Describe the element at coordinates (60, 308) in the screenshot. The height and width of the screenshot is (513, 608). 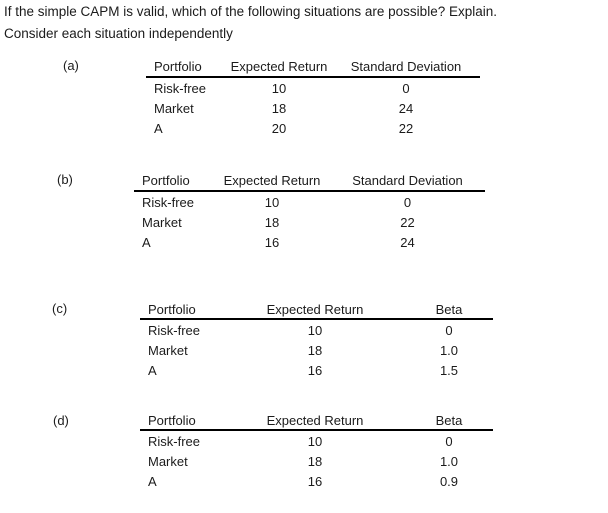
I see `situation-label-c: (c)` at that location.